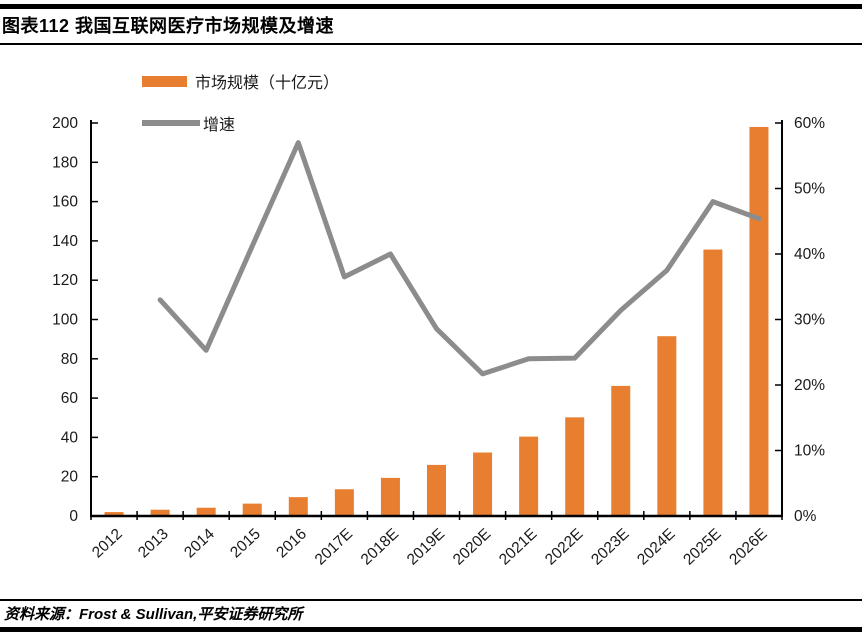 The width and height of the screenshot is (862, 632). Describe the element at coordinates (153, 543) in the screenshot. I see `x-axis-label-2013: 2013` at that location.